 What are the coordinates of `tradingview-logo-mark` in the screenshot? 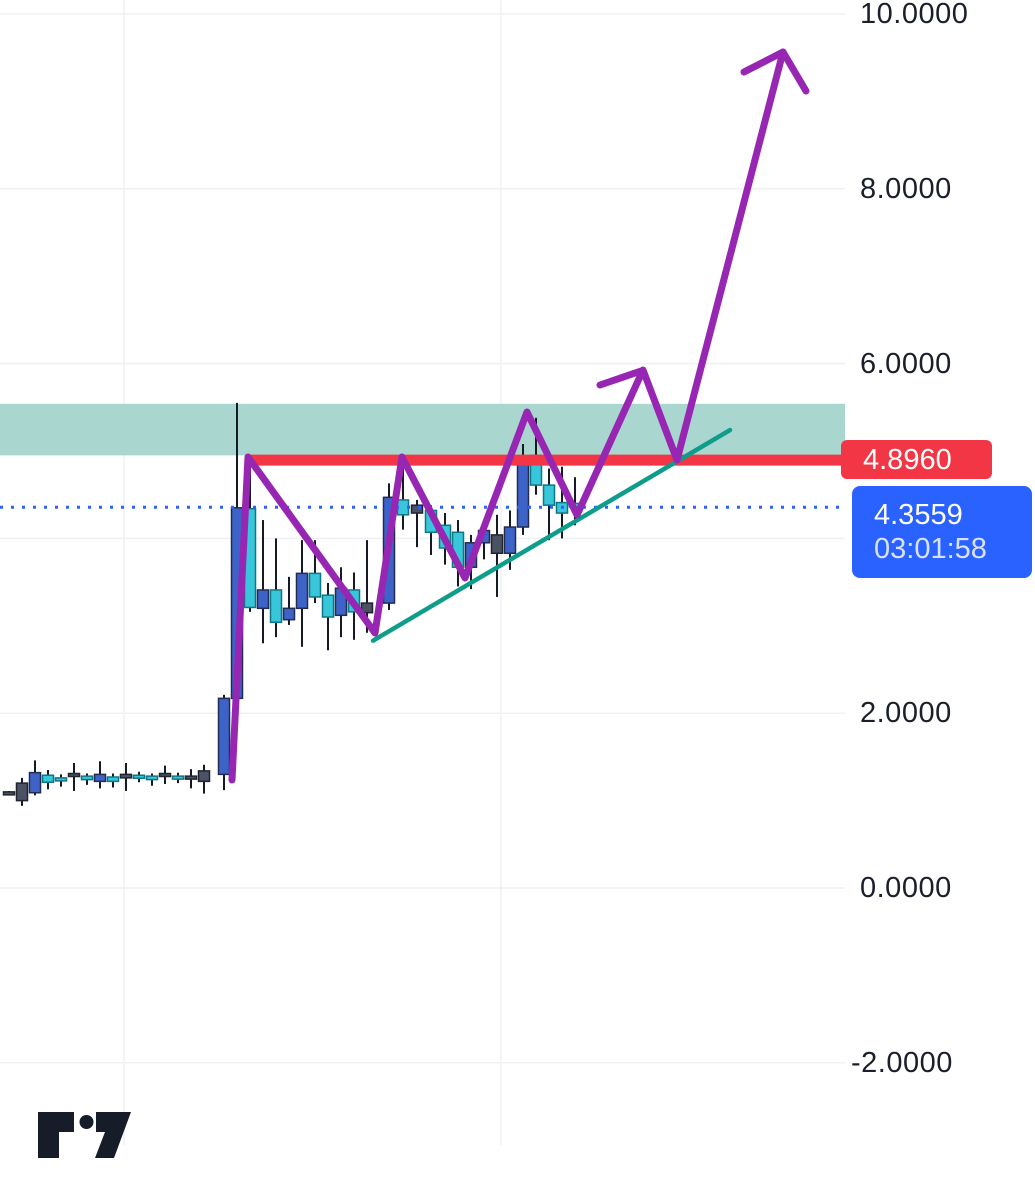 It's located at (84, 1135).